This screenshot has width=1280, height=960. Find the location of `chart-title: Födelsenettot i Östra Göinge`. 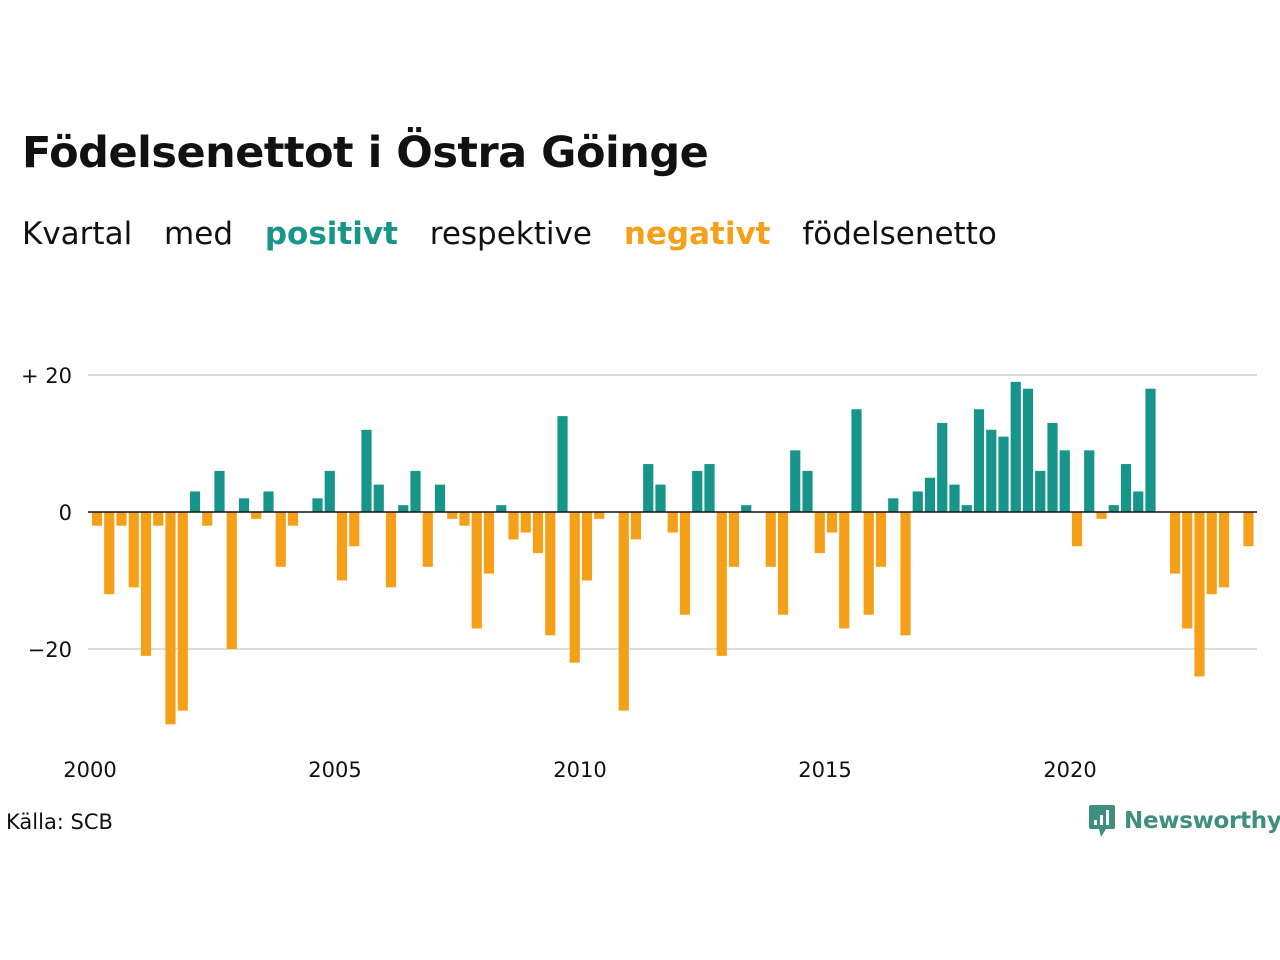

chart-title: Födelsenettot i Östra Göinge is located at coordinates (365, 153).